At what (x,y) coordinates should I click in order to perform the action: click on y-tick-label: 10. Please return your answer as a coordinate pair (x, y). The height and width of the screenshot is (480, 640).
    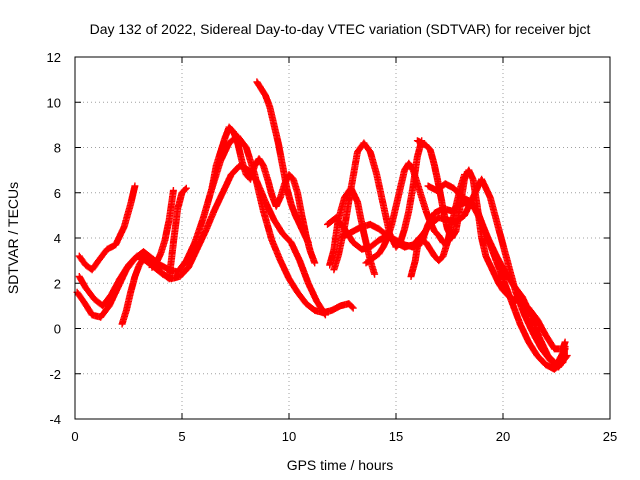
    Looking at the image, I should click on (54, 102).